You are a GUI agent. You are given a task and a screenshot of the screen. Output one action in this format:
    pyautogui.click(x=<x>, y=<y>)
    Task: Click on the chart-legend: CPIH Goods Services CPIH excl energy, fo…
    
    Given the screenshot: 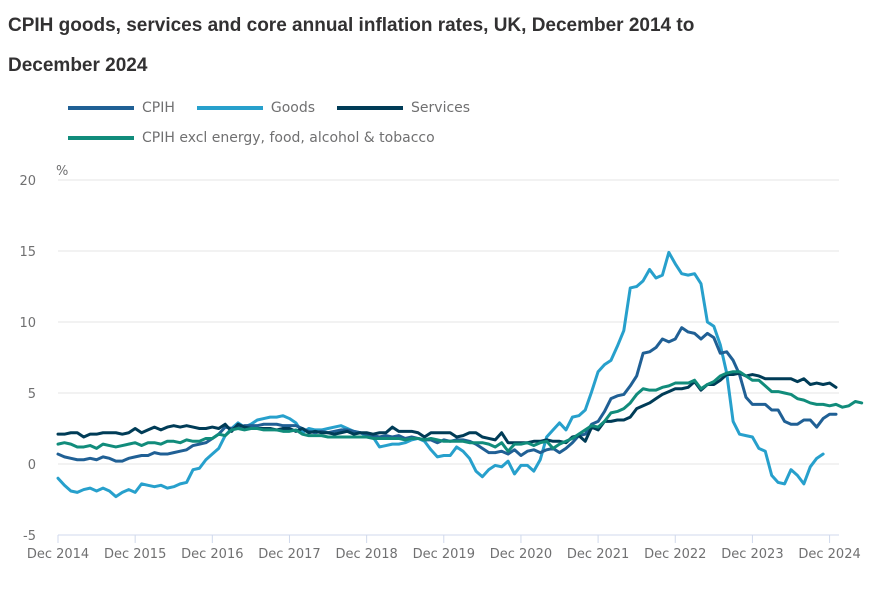 What is the action you would take?
    pyautogui.click(x=368, y=126)
    